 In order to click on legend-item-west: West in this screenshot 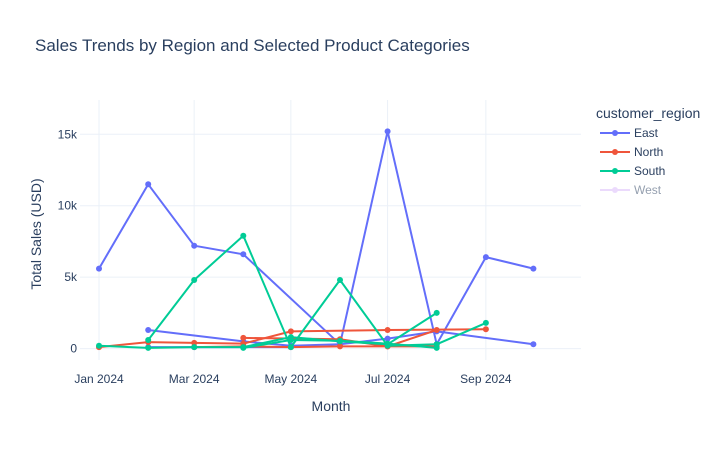, I will do `click(631, 190)`.